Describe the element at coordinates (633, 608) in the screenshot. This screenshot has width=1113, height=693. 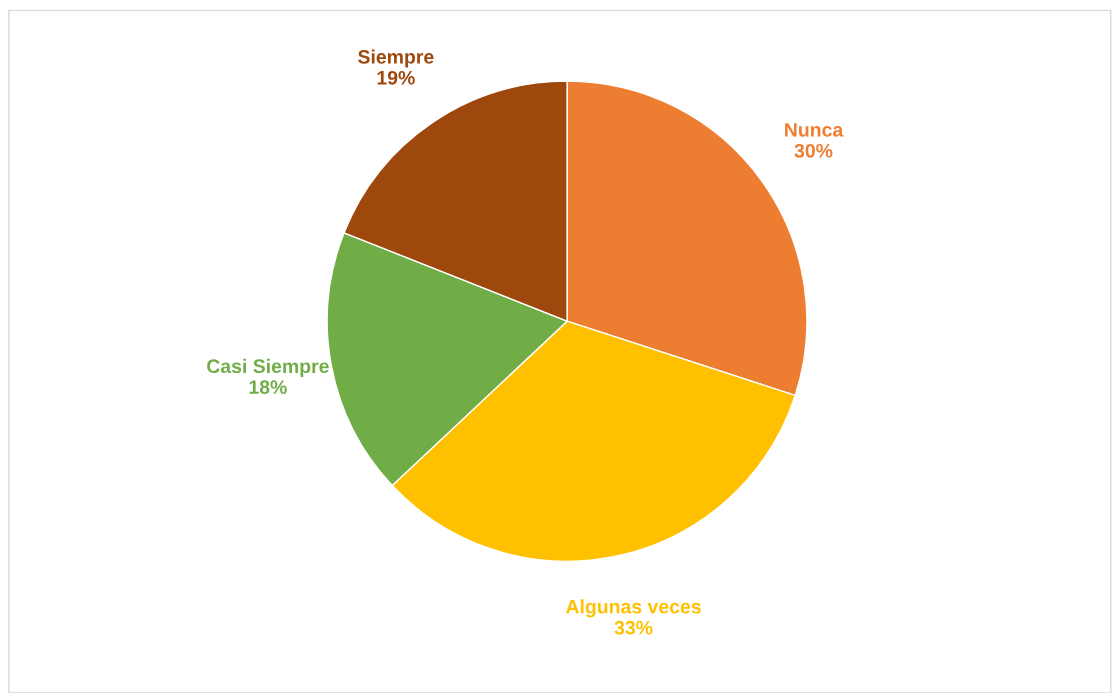
I see `slice-label: Algunas veces` at that location.